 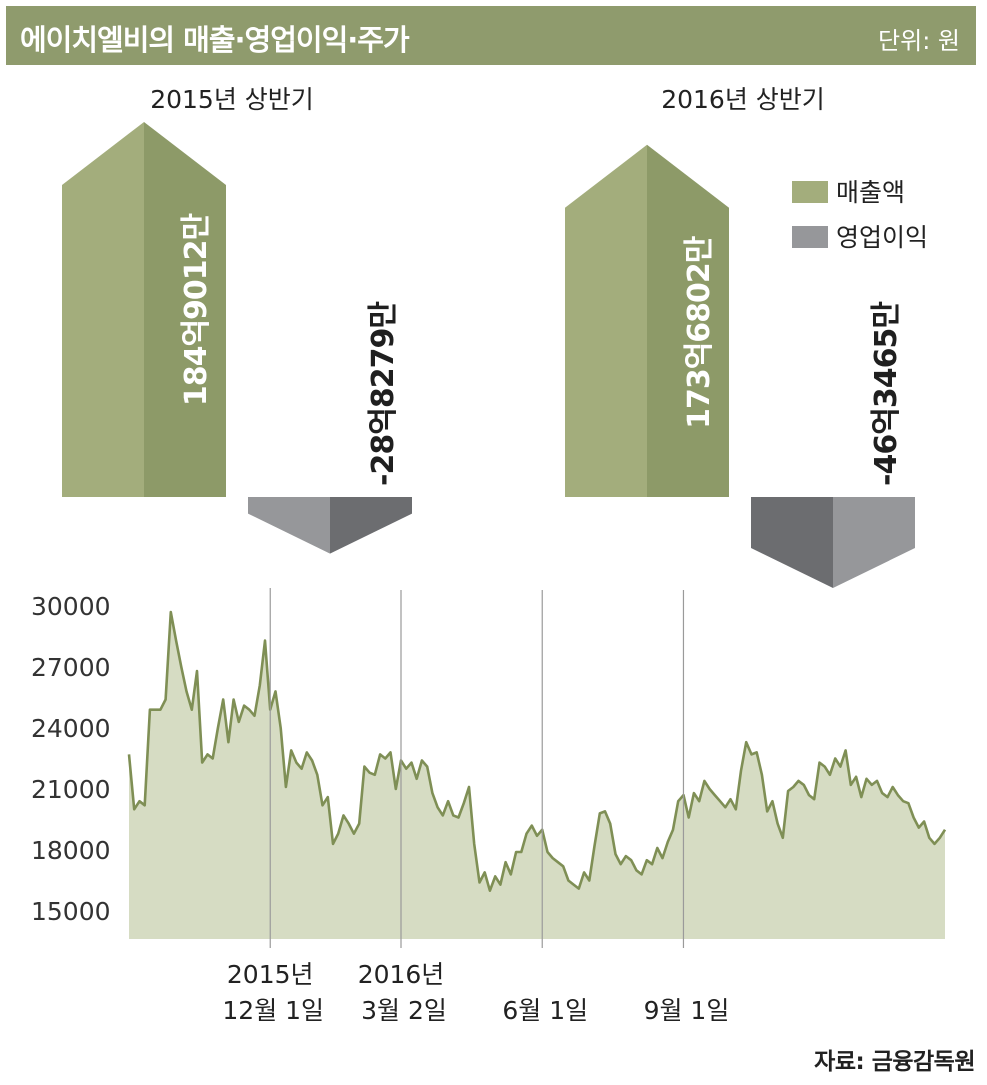 I want to click on revenue-bar-shade-h1-2016, so click(x=688, y=320).